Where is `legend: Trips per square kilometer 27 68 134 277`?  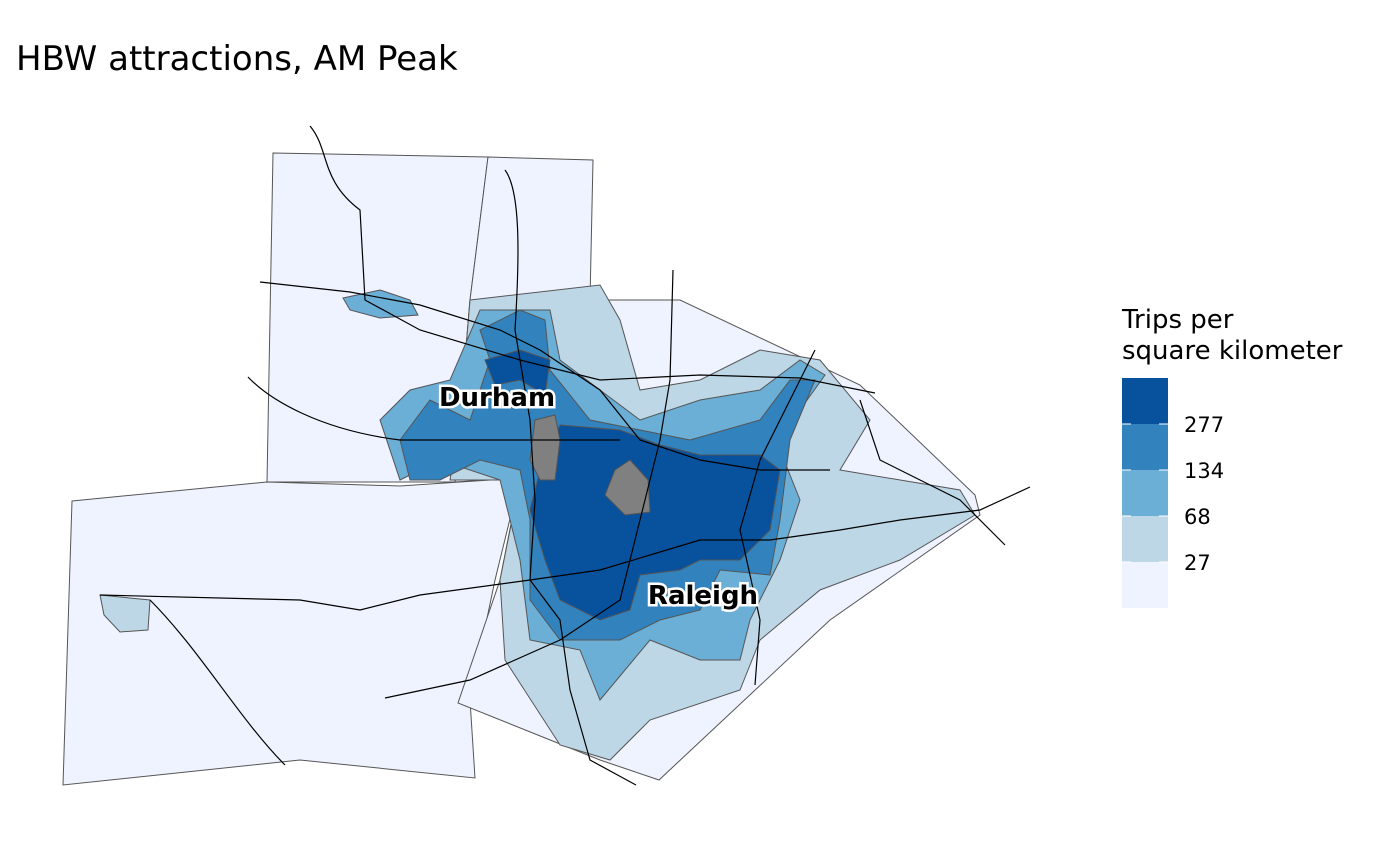
legend: Trips per square kilometer 27 68 134 277 is located at coordinates (1232, 456).